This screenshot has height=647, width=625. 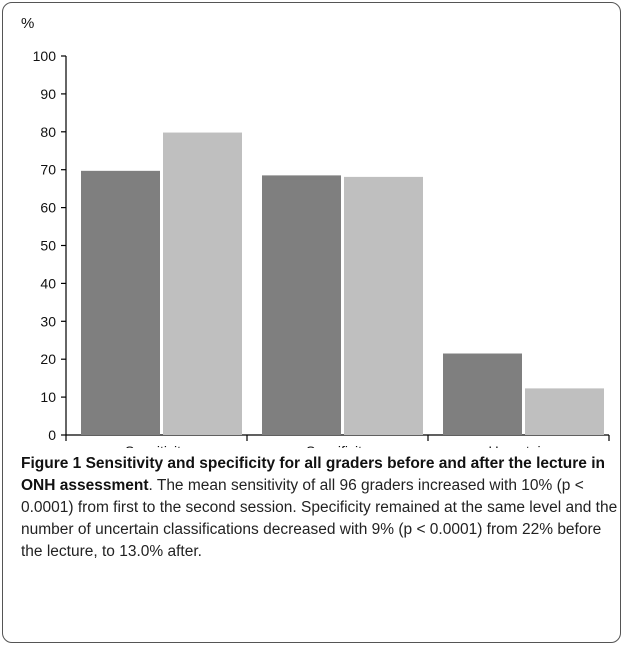 I want to click on y-tick-label: 20, so click(x=48, y=359).